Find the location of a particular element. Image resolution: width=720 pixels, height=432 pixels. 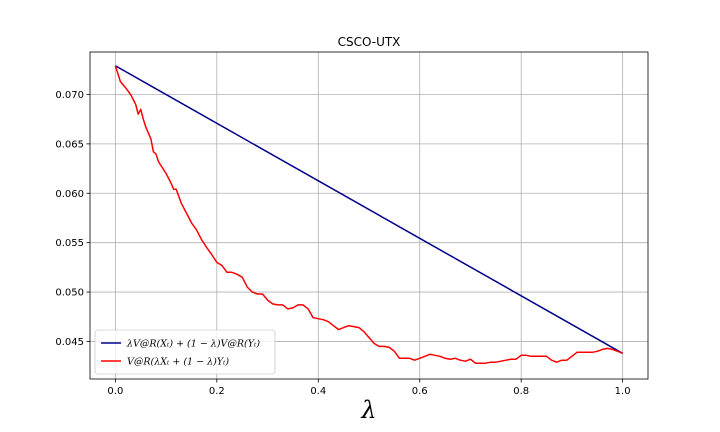

x-tick-label: 1.0 is located at coordinates (623, 391).